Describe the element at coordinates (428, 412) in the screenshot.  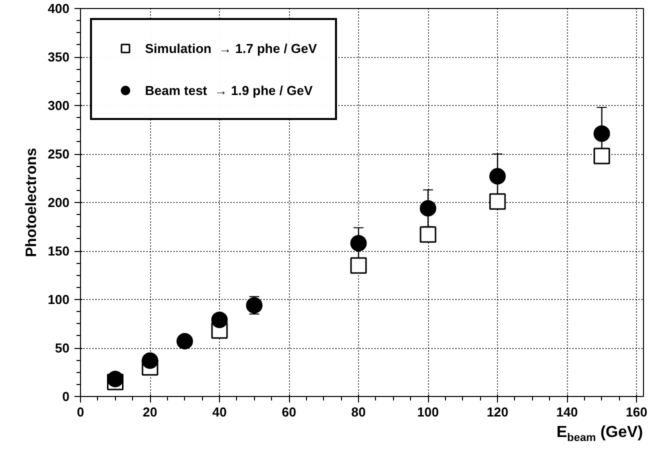
I see `x-tick-label: 100` at that location.